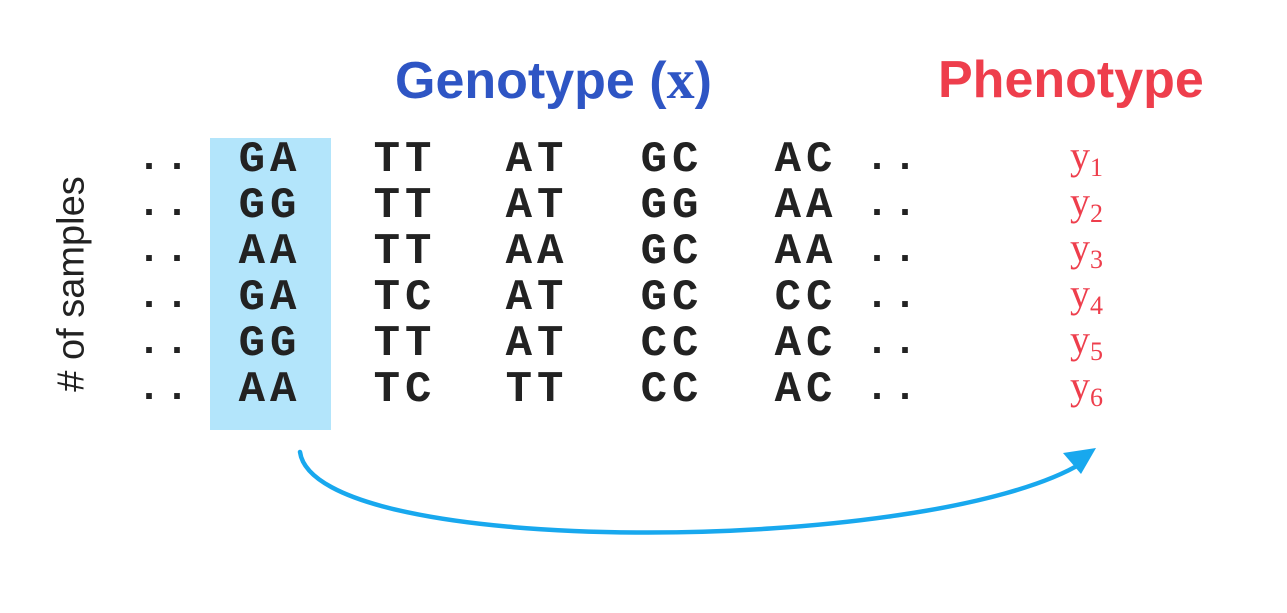 The height and width of the screenshot is (613, 1287). What do you see at coordinates (1071, 80) in the screenshot?
I see `phenotype-title: Phenotype` at bounding box center [1071, 80].